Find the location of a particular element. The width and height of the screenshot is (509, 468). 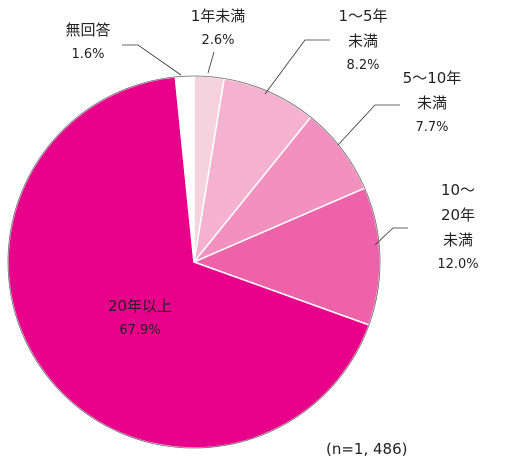

category-label: 5〜10年 未満 is located at coordinates (432, 90).